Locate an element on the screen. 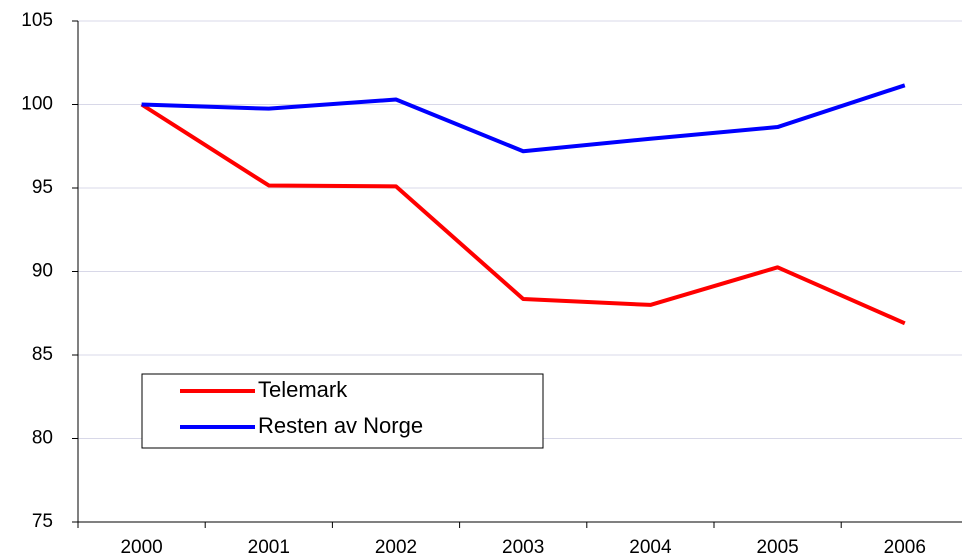 The width and height of the screenshot is (962, 556). y-tick-label: 95 is located at coordinates (42, 187).